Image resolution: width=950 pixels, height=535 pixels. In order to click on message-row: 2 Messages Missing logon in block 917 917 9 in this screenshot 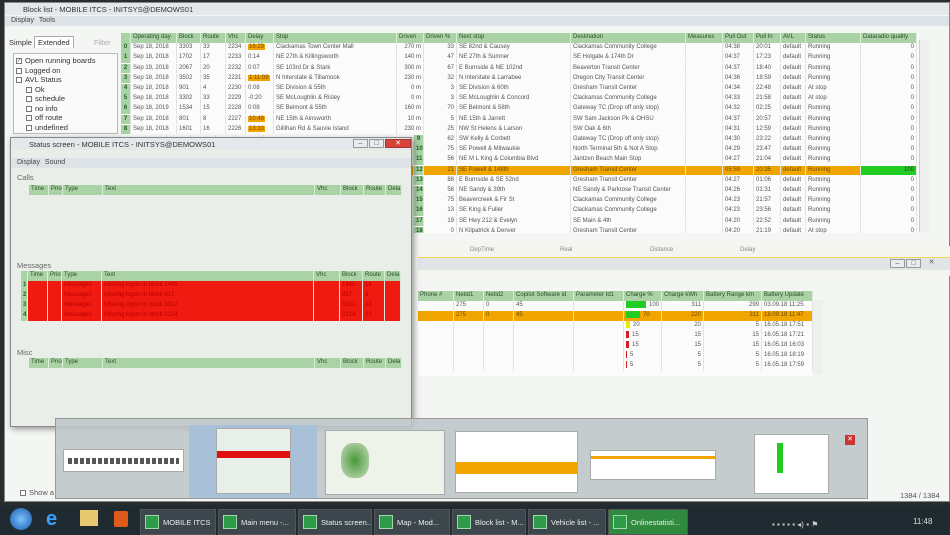, I will do `click(214, 296)`.